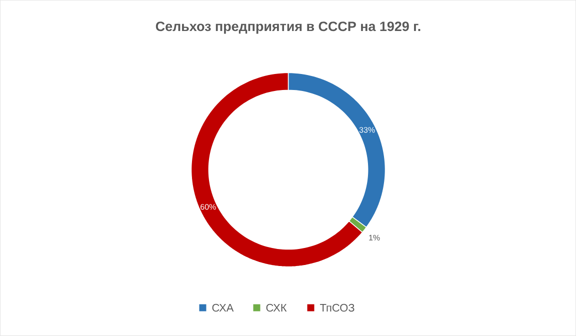 The width and height of the screenshot is (576, 336). What do you see at coordinates (223, 308) in the screenshot?
I see `legend-label: СХА` at bounding box center [223, 308].